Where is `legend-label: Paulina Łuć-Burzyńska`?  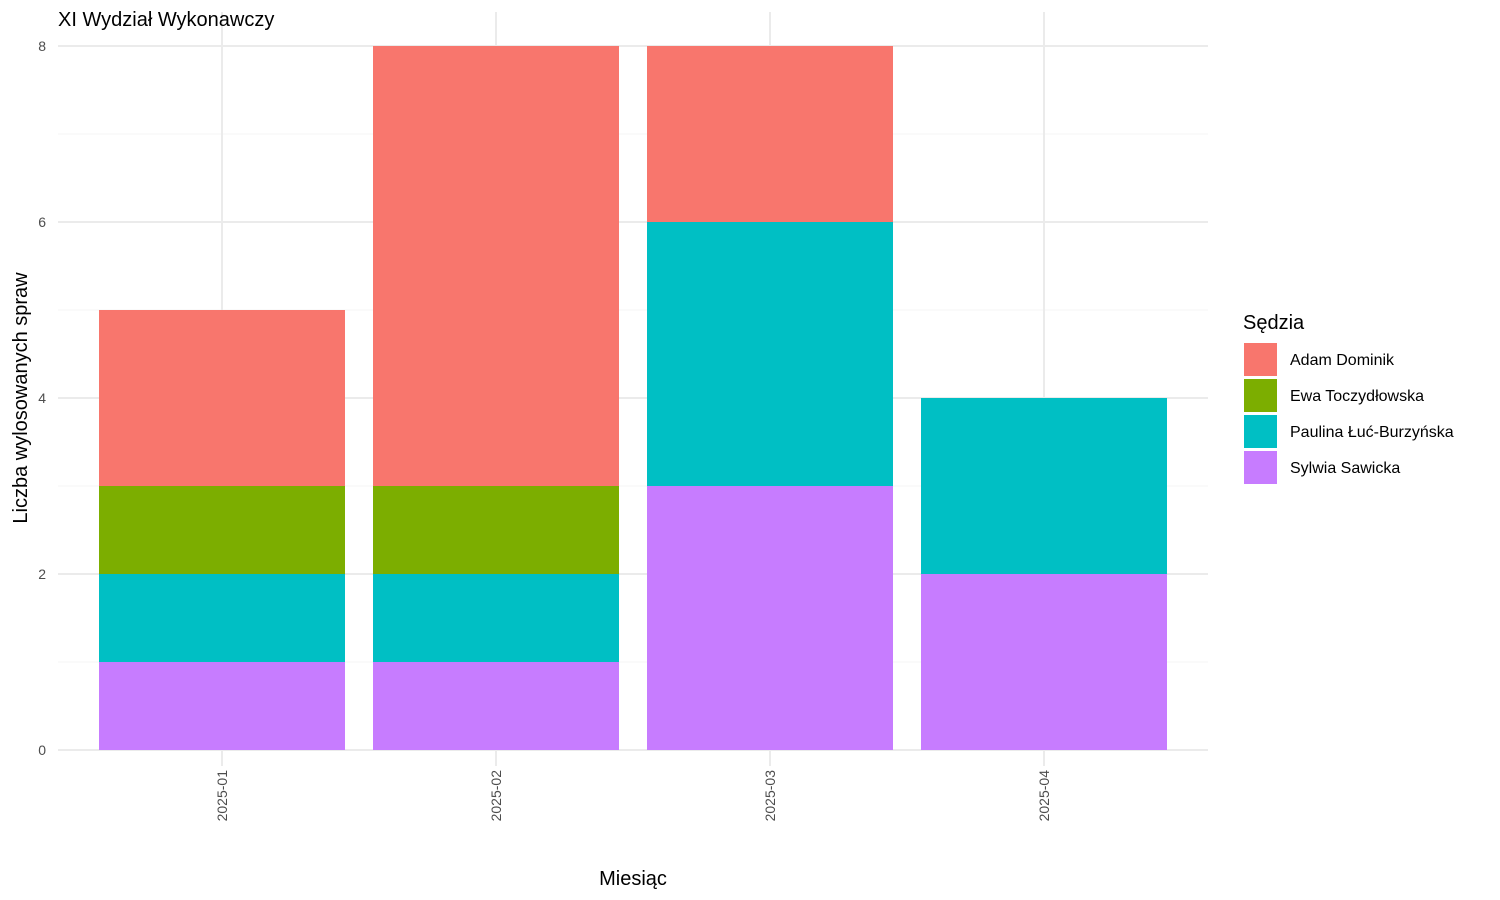 legend-label: Paulina Łuć-Burzyńska is located at coordinates (1372, 432).